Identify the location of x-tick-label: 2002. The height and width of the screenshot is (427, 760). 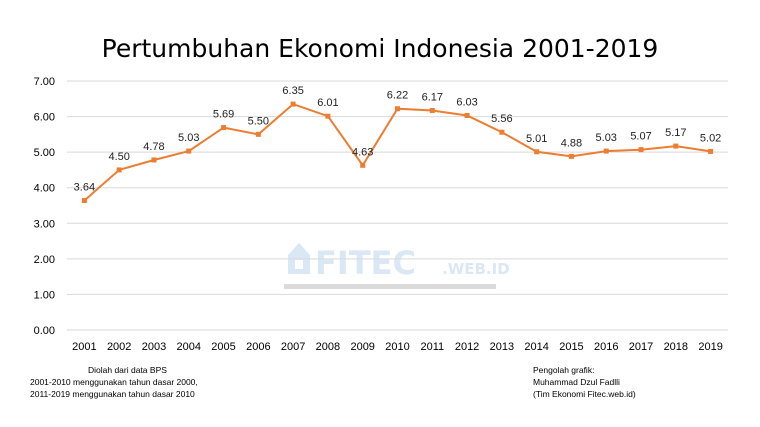
(119, 347).